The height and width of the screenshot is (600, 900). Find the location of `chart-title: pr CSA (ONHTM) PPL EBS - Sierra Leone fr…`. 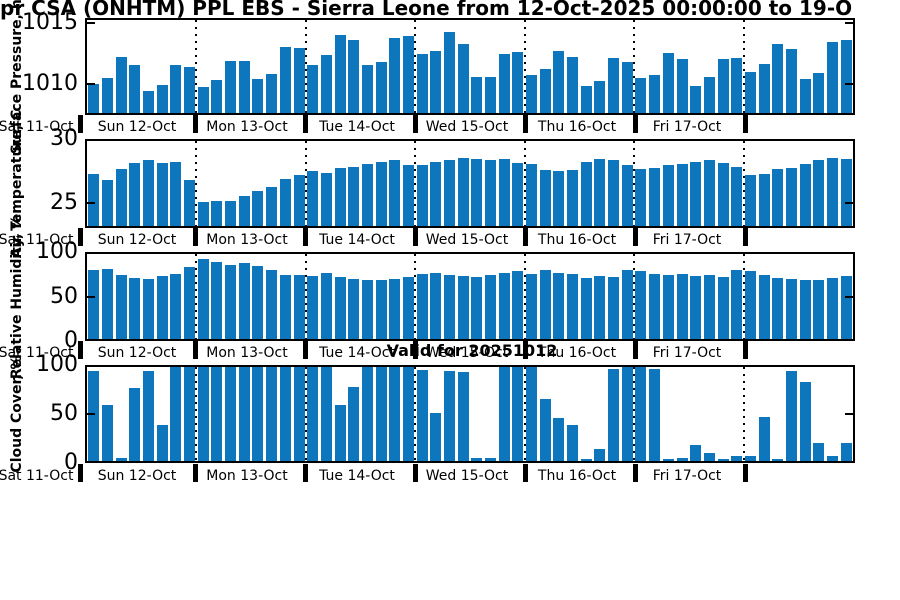

chart-title: pr CSA (ONHTM) PPL EBS - Sierra Leone fr… is located at coordinates (426, 10).